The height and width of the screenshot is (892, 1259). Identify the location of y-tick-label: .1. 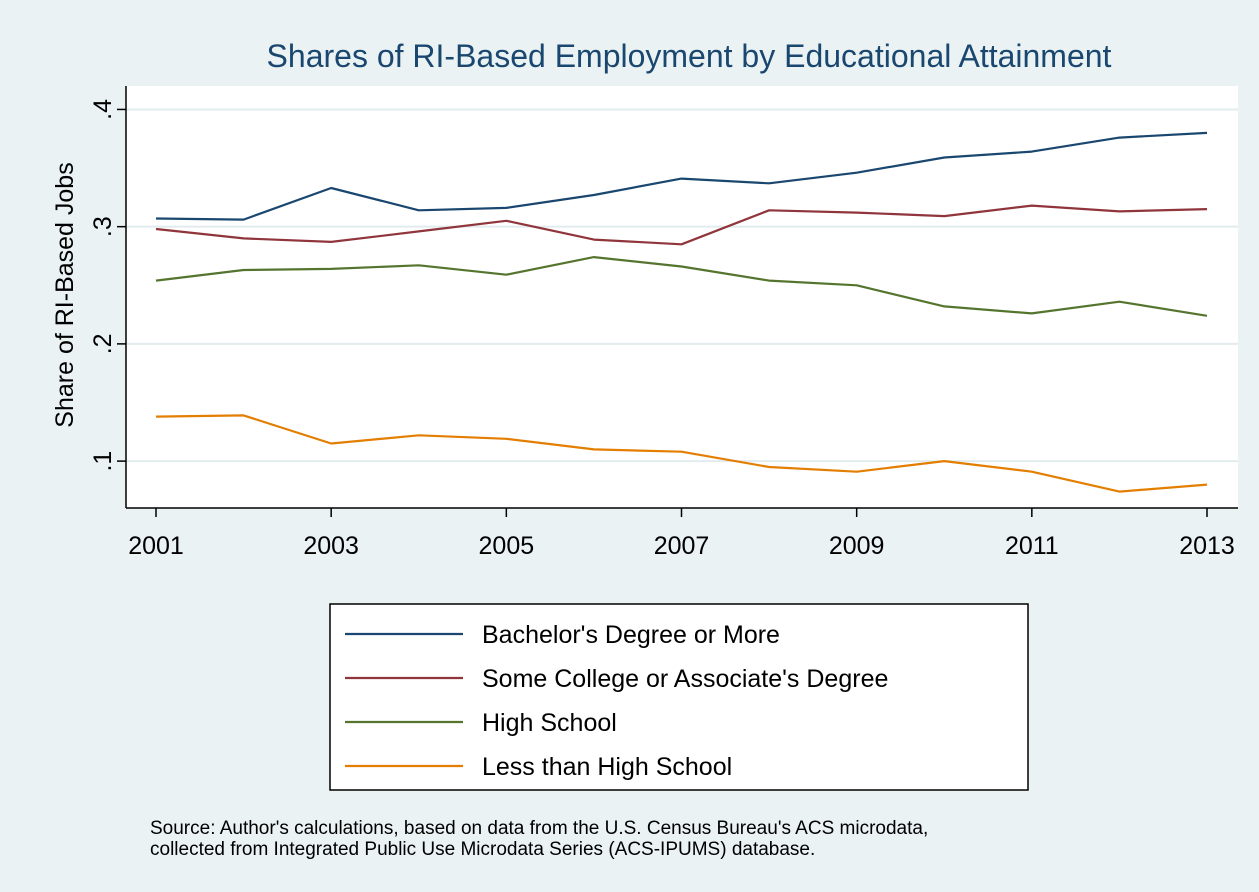
(103, 461).